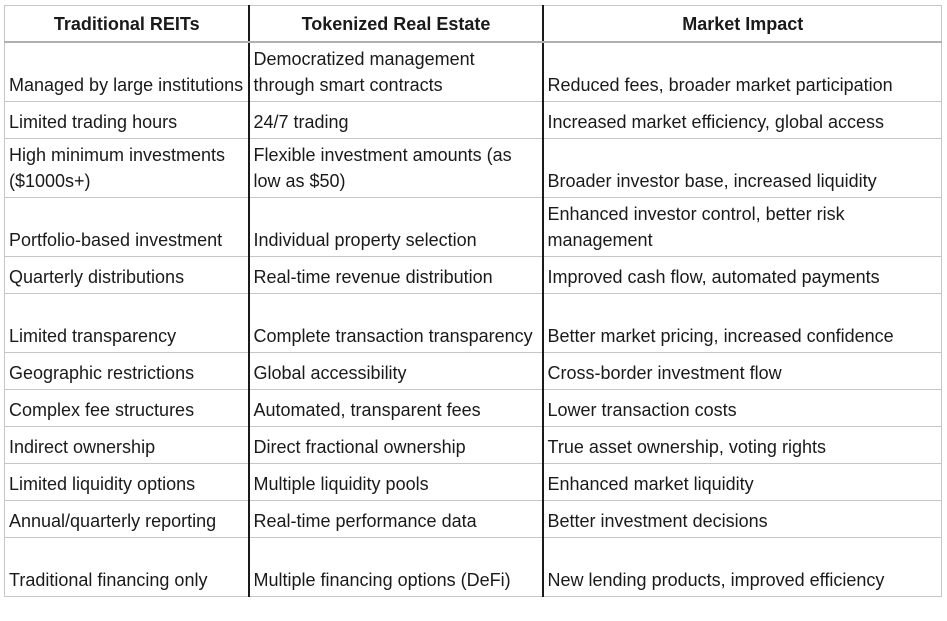 Image resolution: width=947 pixels, height=621 pixels. Describe the element at coordinates (126, 24) in the screenshot. I see `header-traditional-reits: Traditional REITs` at that location.